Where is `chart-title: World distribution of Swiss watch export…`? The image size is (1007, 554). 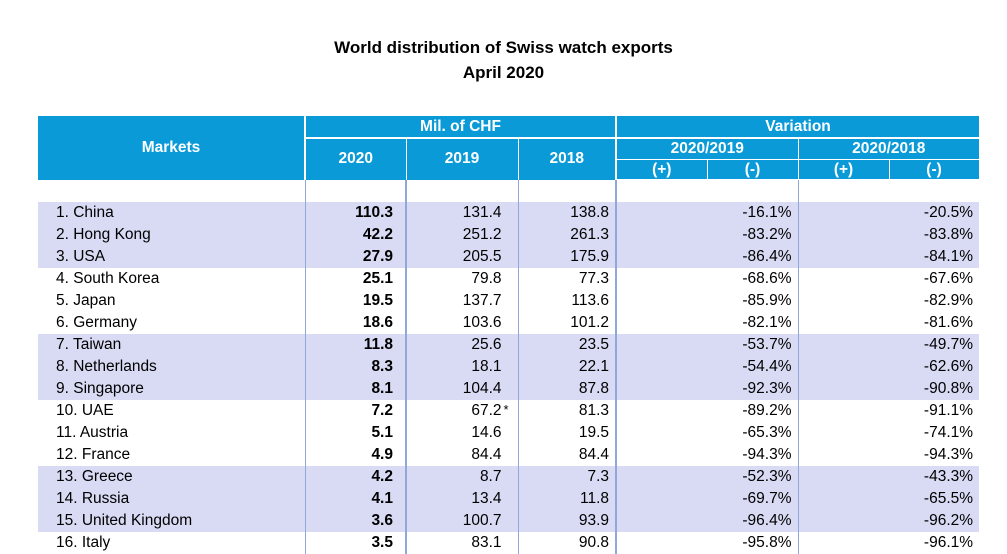 chart-title: World distribution of Swiss watch export… is located at coordinates (503, 47).